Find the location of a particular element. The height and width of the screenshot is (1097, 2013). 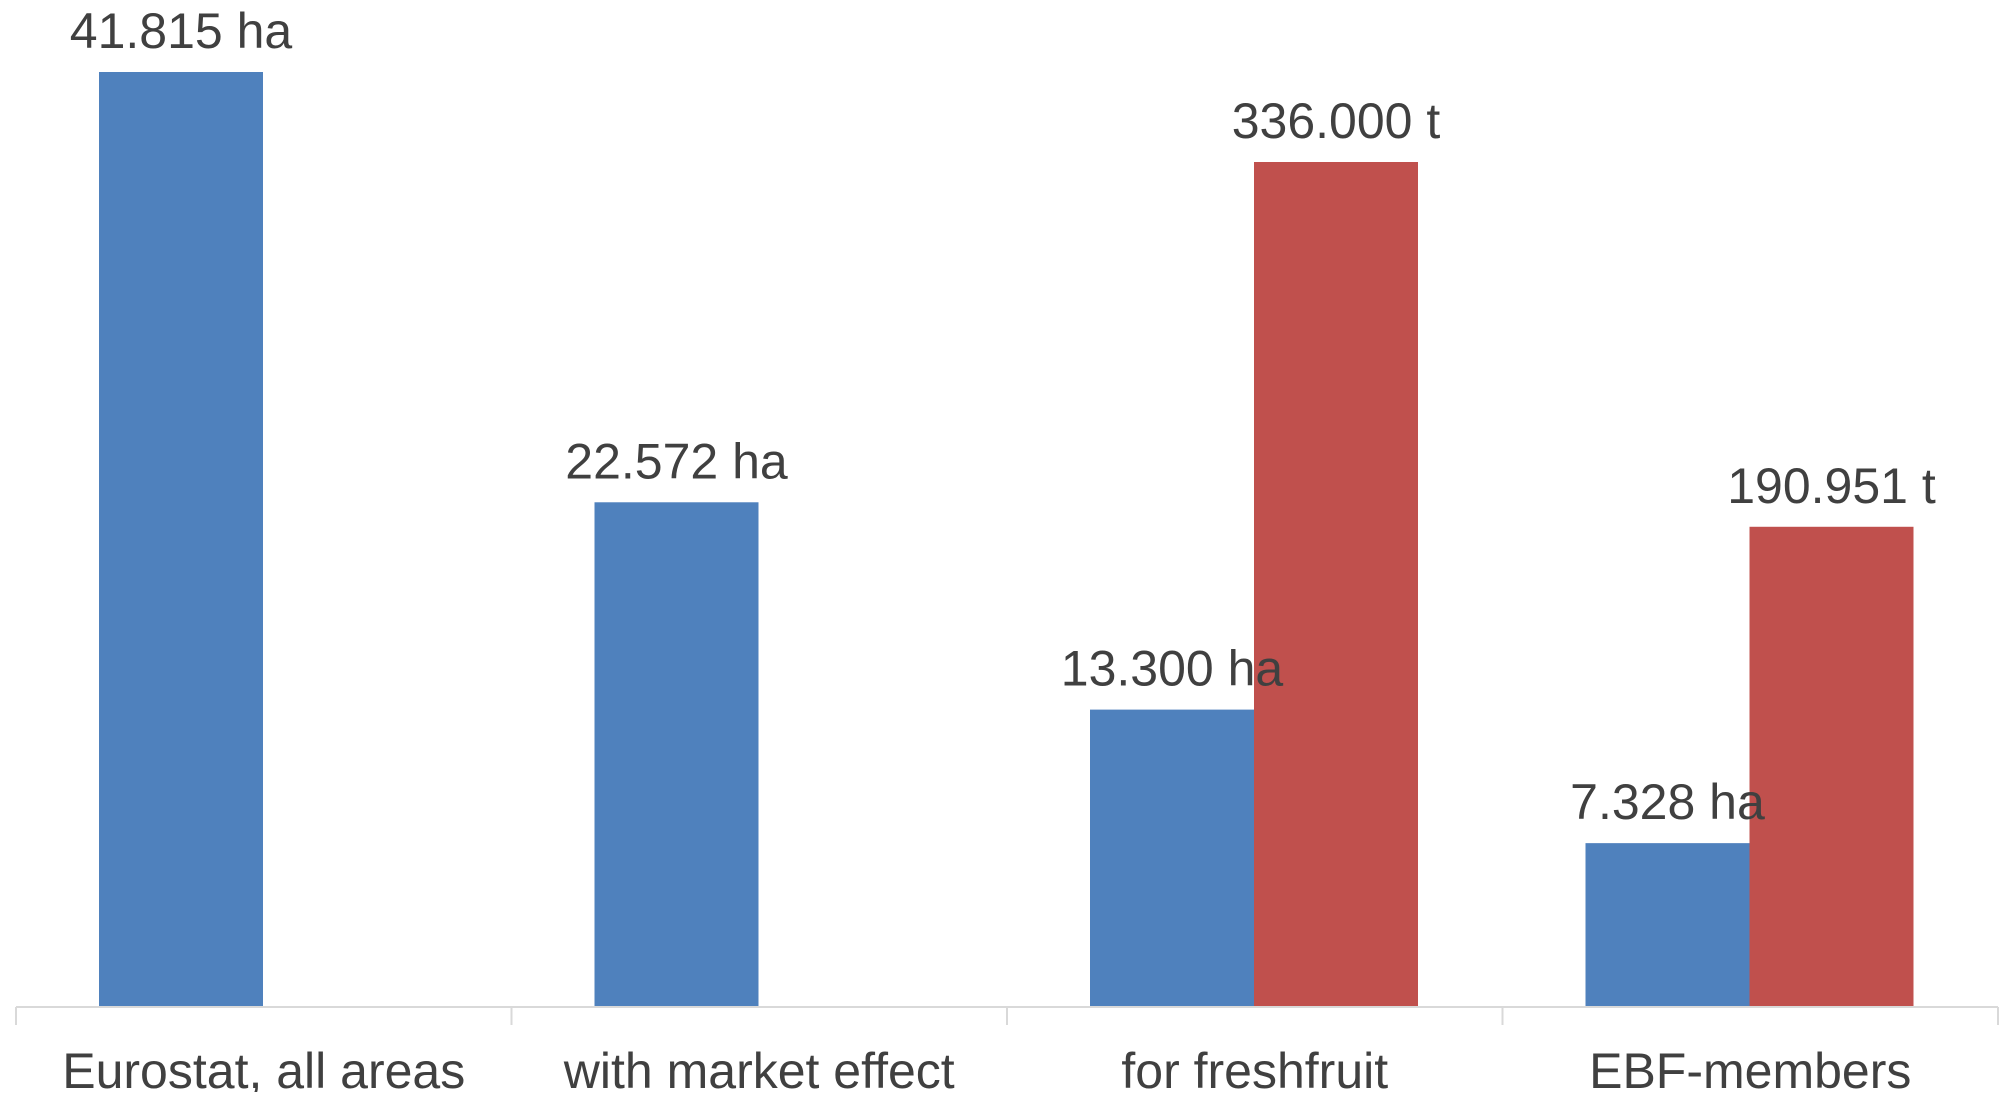

category-label-1: with market effect is located at coordinates (759, 1067).